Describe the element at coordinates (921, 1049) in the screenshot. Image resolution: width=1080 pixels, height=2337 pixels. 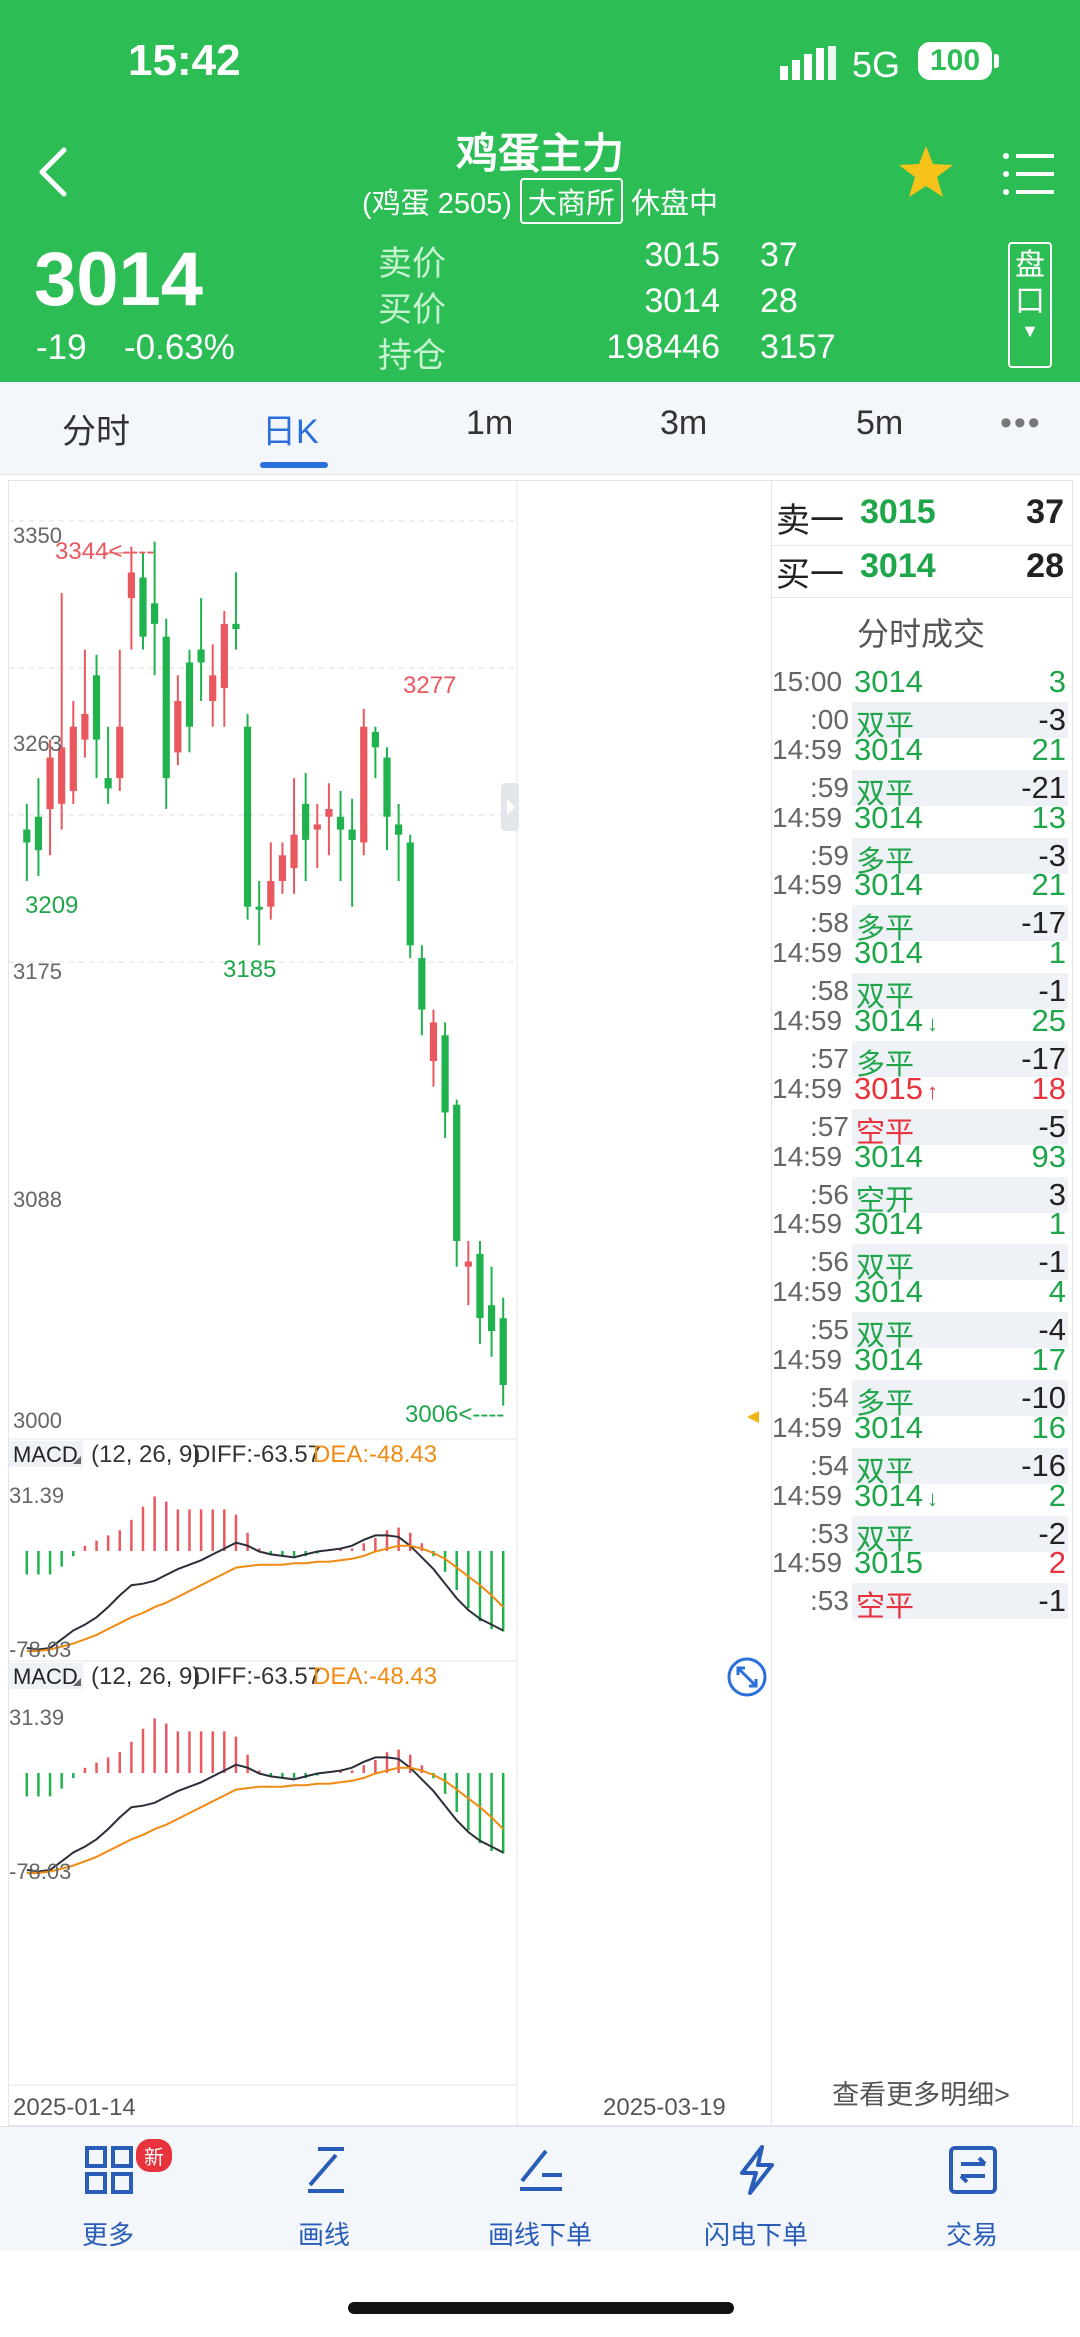
I see `trade-row: 14:59:57 3014 ↓ 25 多平 -17` at that location.